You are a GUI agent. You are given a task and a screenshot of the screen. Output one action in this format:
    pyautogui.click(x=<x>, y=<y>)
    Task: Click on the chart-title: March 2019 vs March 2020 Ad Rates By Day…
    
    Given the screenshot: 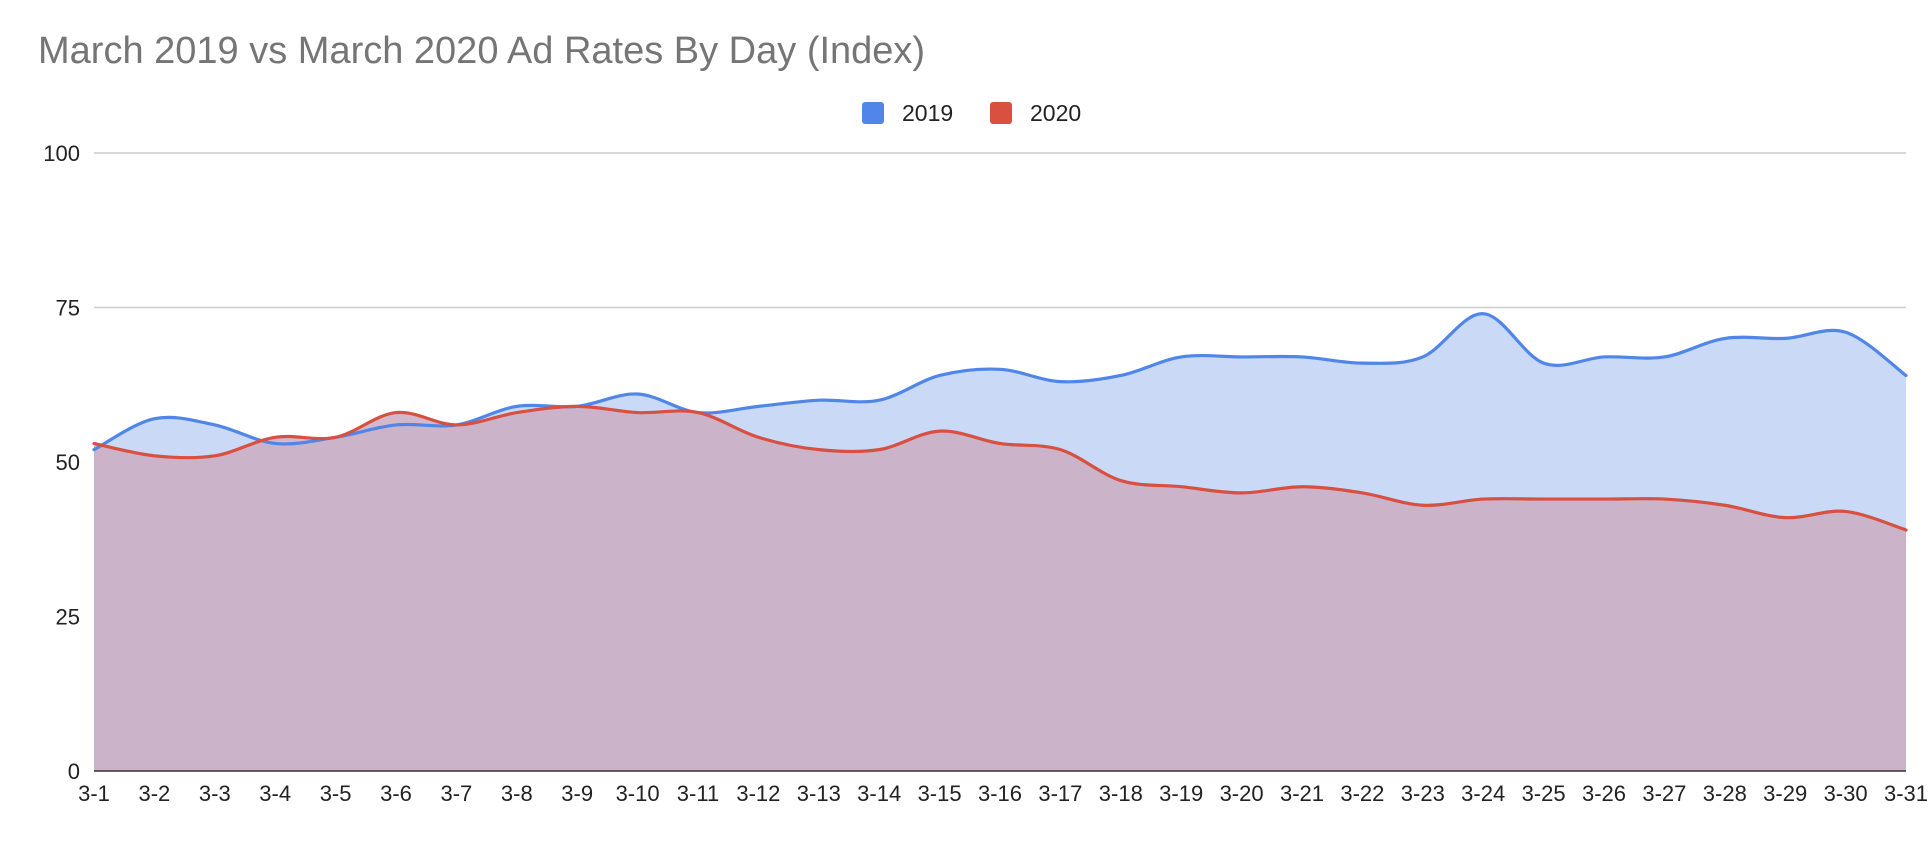 What is the action you would take?
    pyautogui.click(x=481, y=51)
    